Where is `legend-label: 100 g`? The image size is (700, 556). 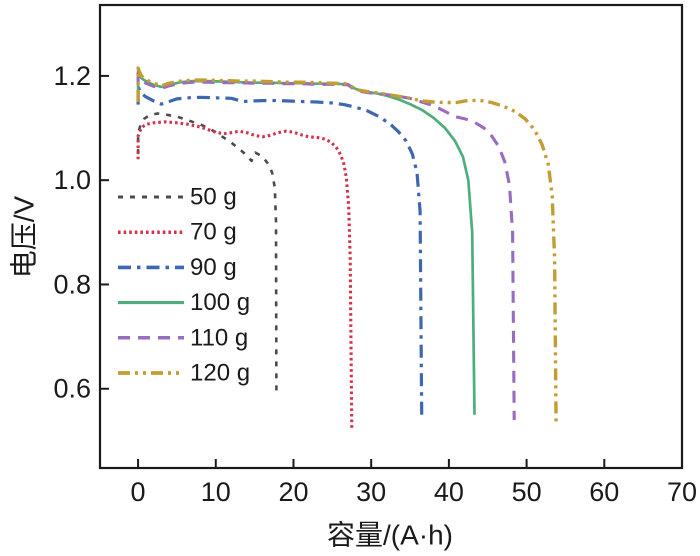 legend-label: 100 g is located at coordinates (220, 302).